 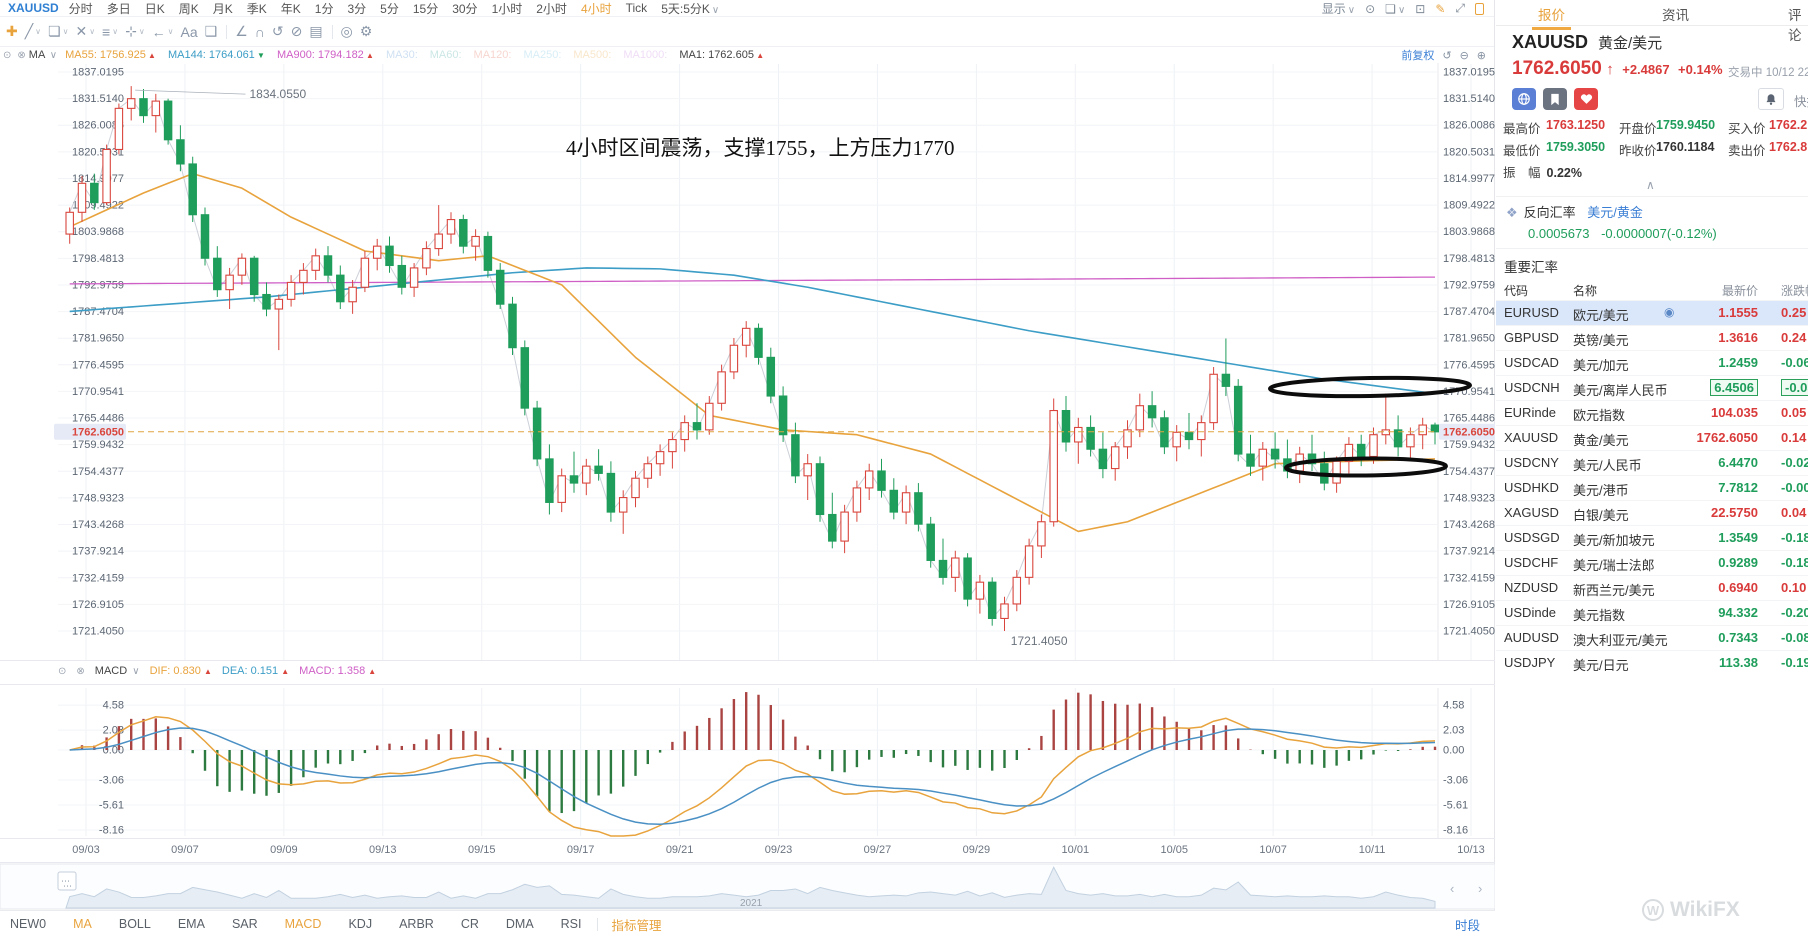 What do you see at coordinates (277, 31) in the screenshot?
I see `undo-tool: ↺` at bounding box center [277, 31].